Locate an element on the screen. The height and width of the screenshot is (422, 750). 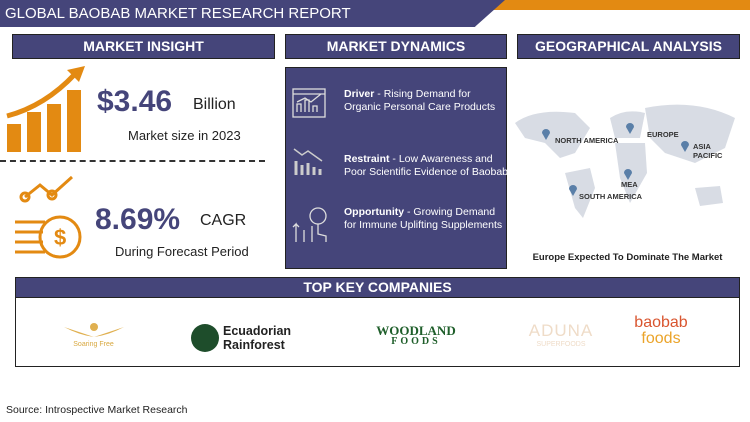
cagr-label: CAGR is located at coordinates (223, 220).